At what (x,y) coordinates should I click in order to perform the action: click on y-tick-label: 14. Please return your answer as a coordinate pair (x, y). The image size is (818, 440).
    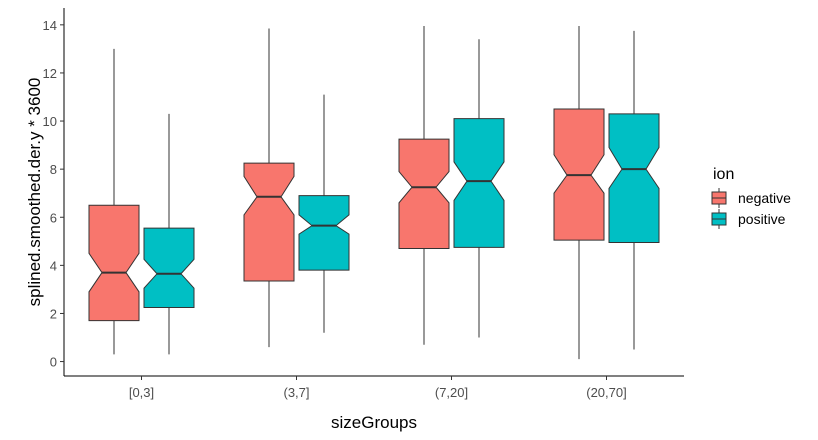
    Looking at the image, I should click on (50, 25).